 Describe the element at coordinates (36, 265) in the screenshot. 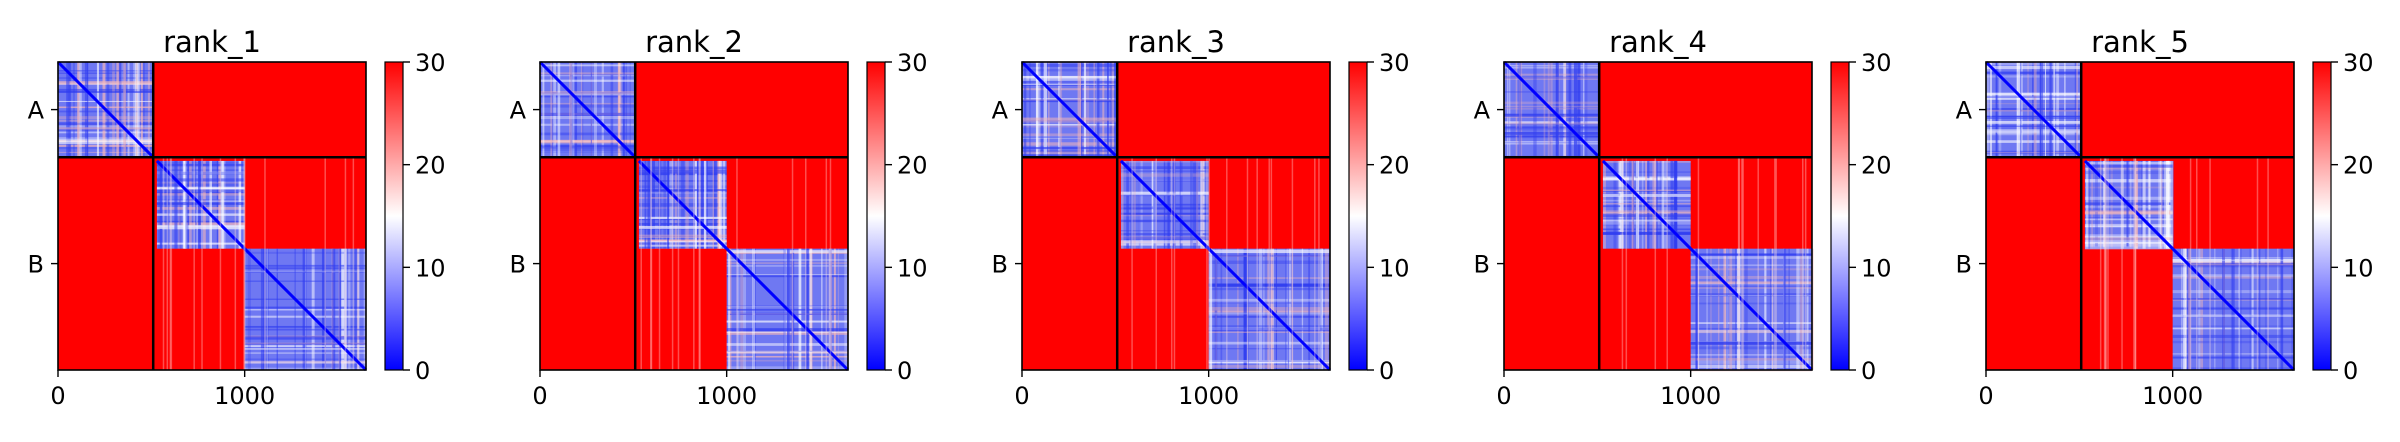

I see `y-tick-label: B` at that location.